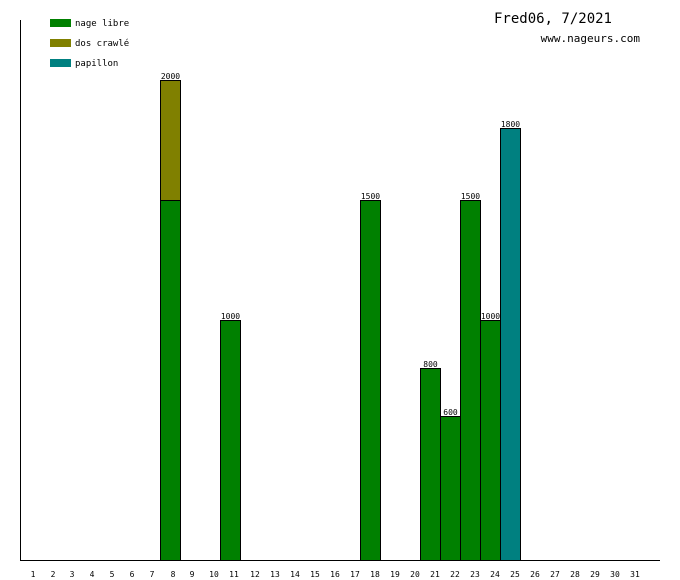  Describe the element at coordinates (370, 196) in the screenshot. I see `value-label-day-18: 1500` at that location.